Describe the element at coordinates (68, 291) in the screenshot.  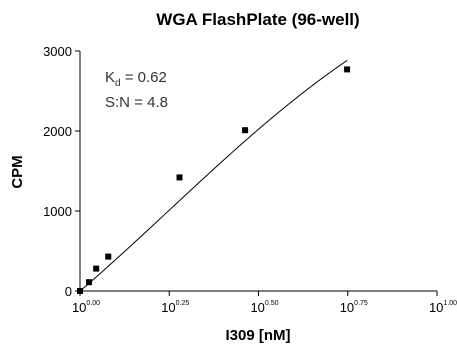
I see `y-tick-label: 0` at that location.